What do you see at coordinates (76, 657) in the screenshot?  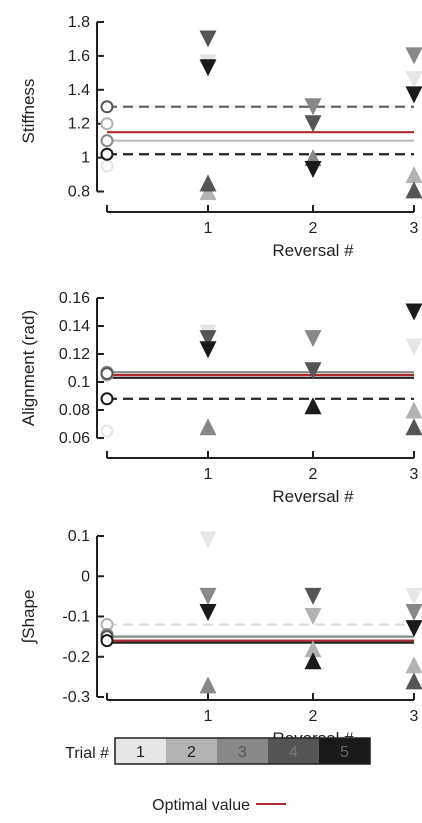 I see `y-tick-label: -0.2` at bounding box center [76, 657].